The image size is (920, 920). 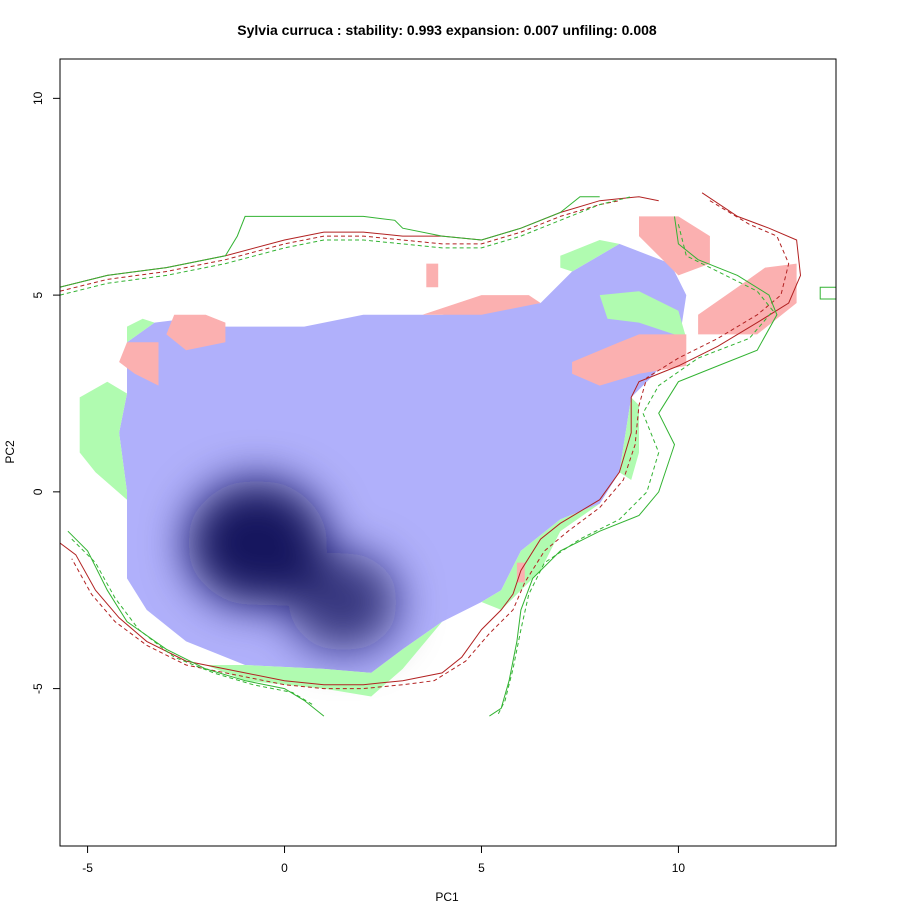 I want to click on y-axis: -5 0 5 10, so click(x=46, y=392).